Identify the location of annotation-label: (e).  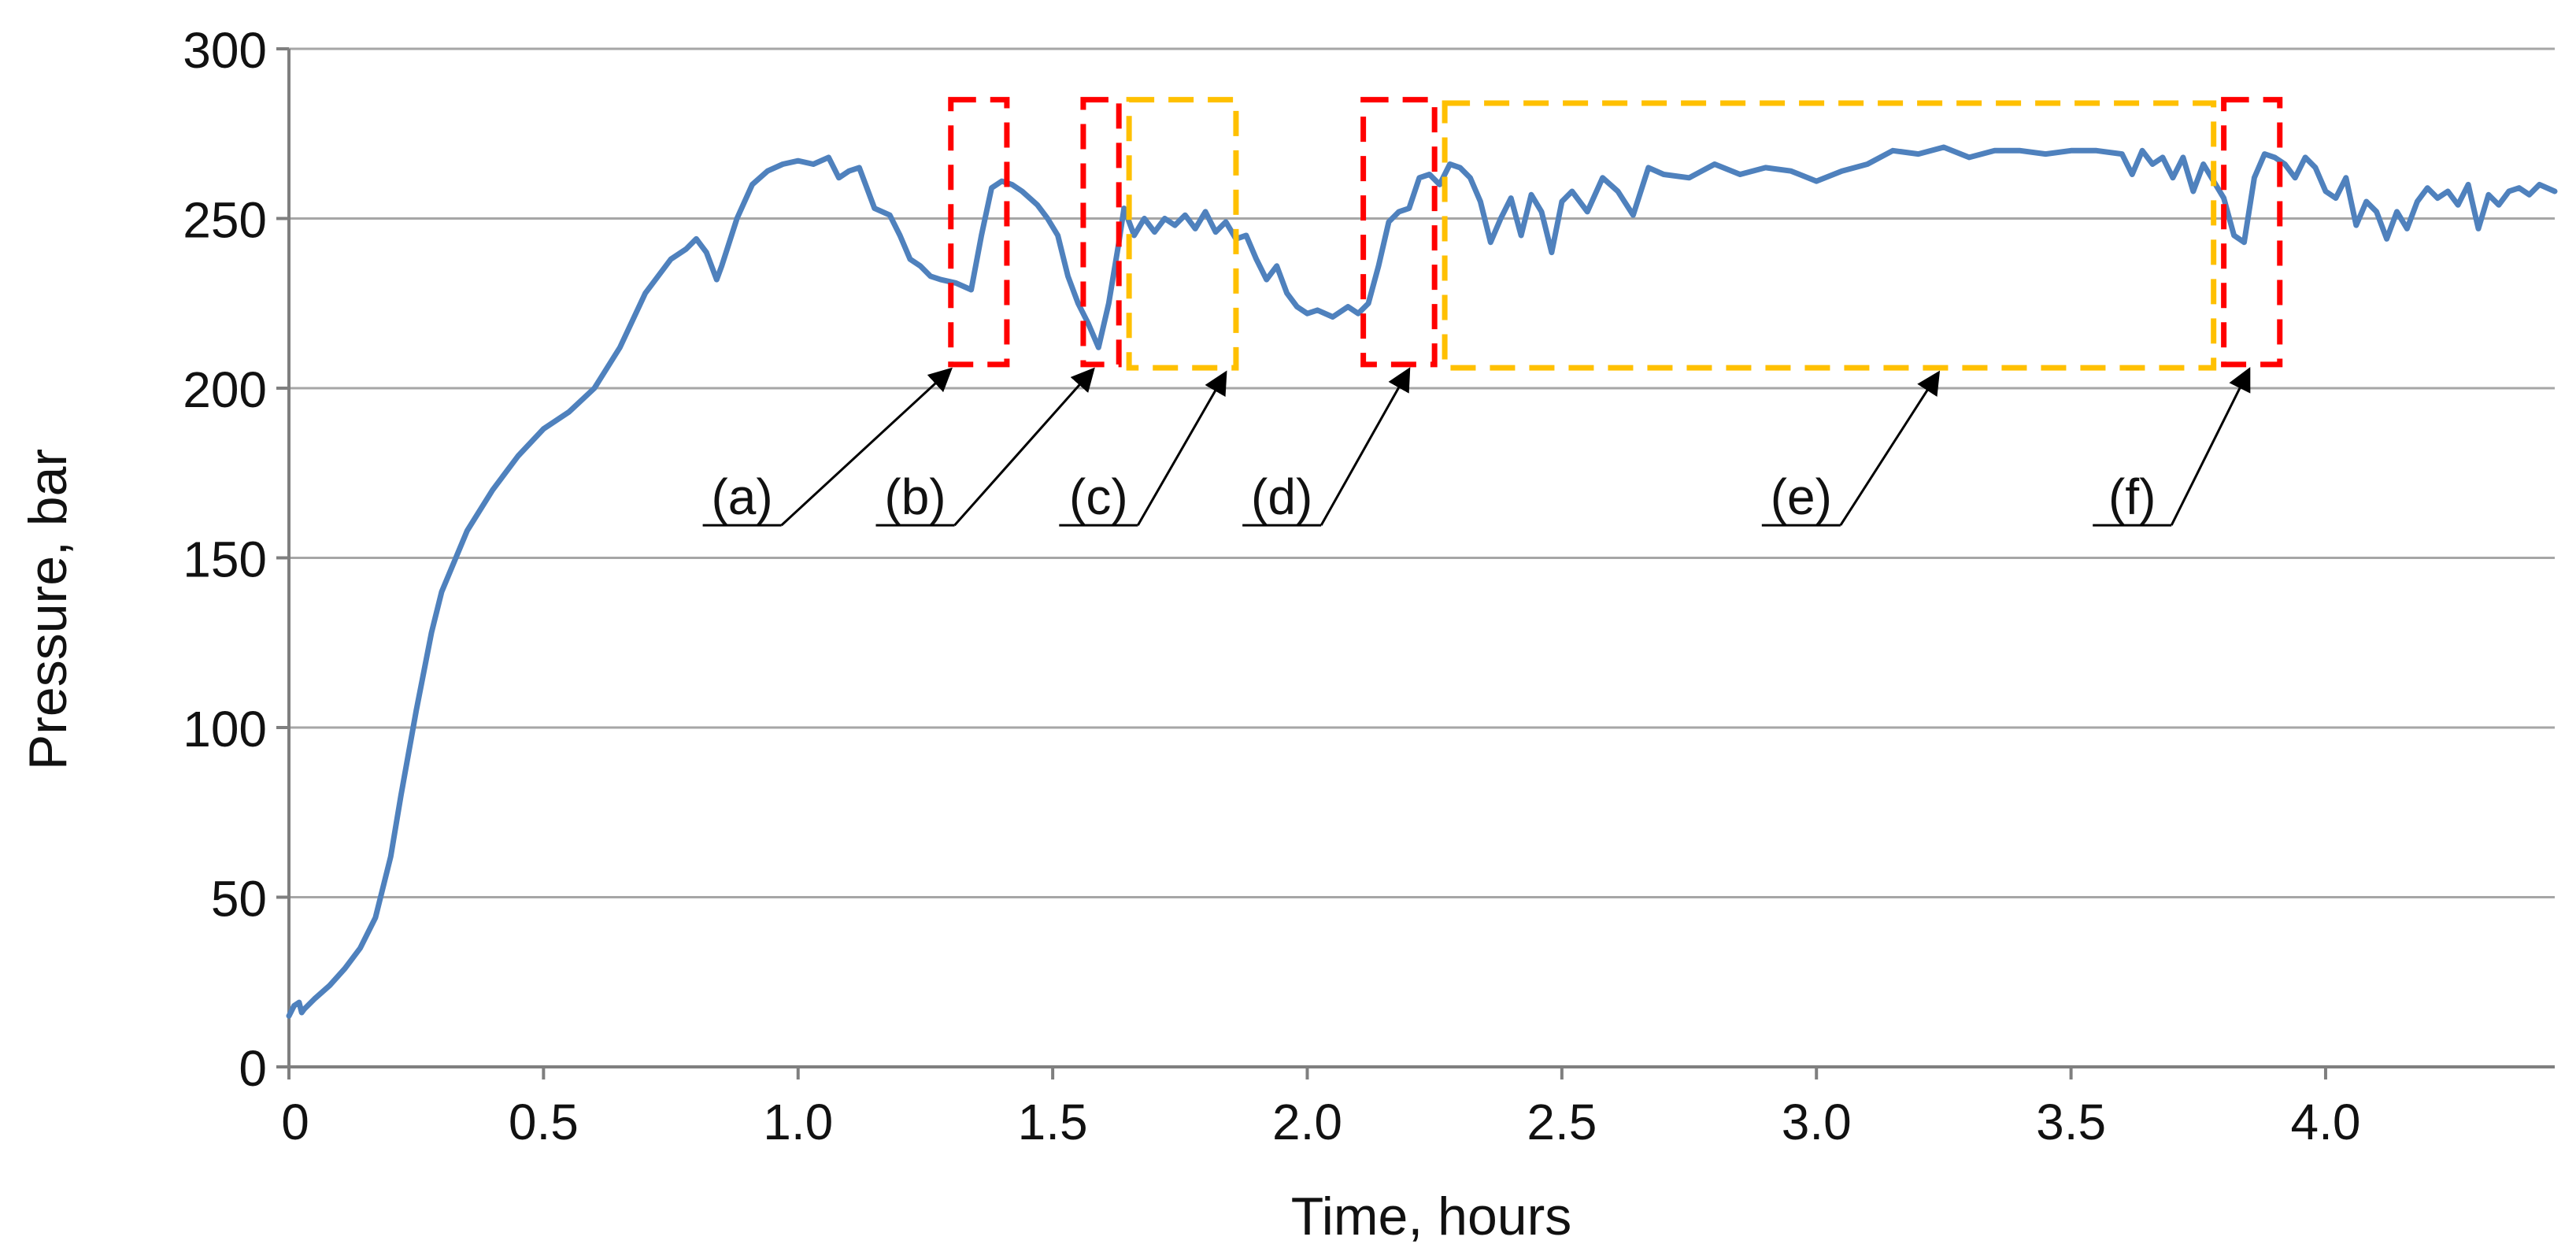
(1801, 496).